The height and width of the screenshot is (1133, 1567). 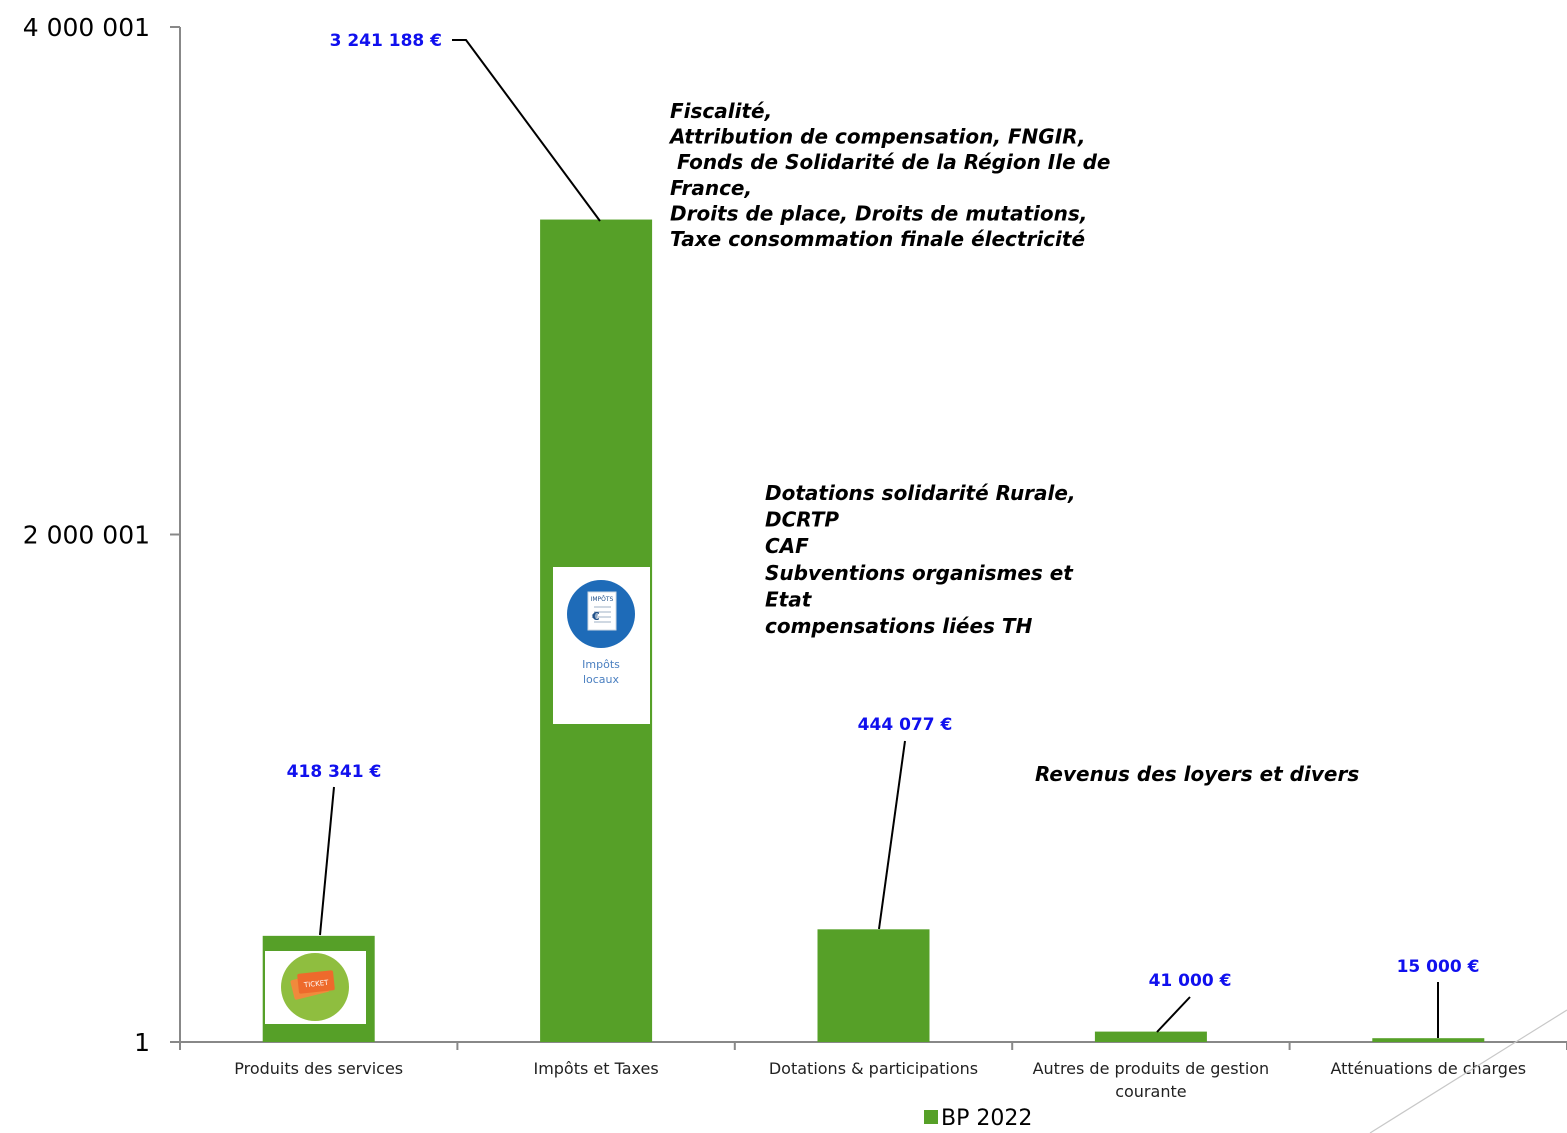 What do you see at coordinates (721, 111) in the screenshot?
I see `annotation-line: Fiscalité,` at bounding box center [721, 111].